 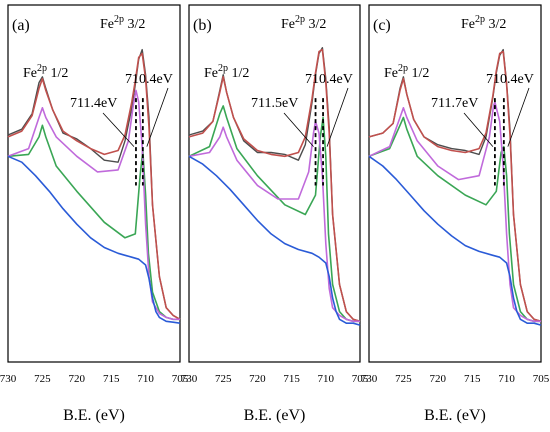 I want to click on panel-label: (a), so click(x=21, y=25).